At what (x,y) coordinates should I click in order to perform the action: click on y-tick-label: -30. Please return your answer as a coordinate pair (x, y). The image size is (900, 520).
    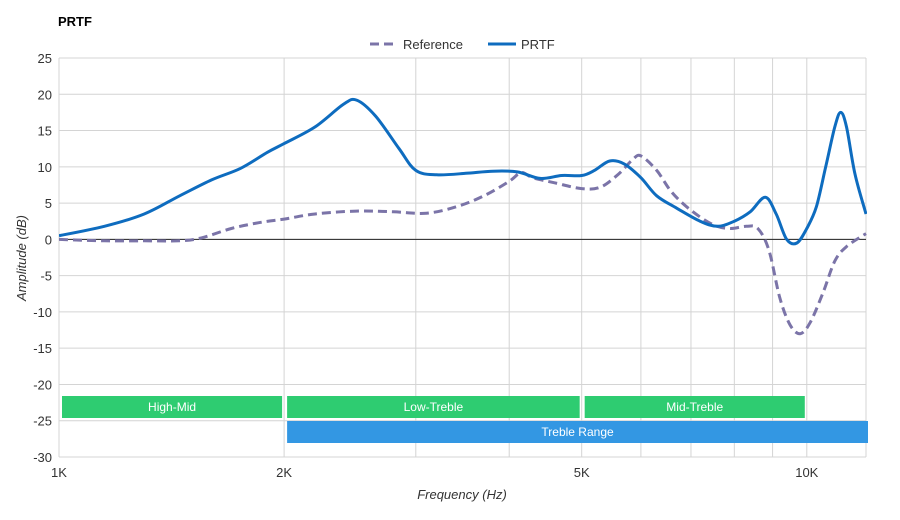
    Looking at the image, I should click on (42, 457).